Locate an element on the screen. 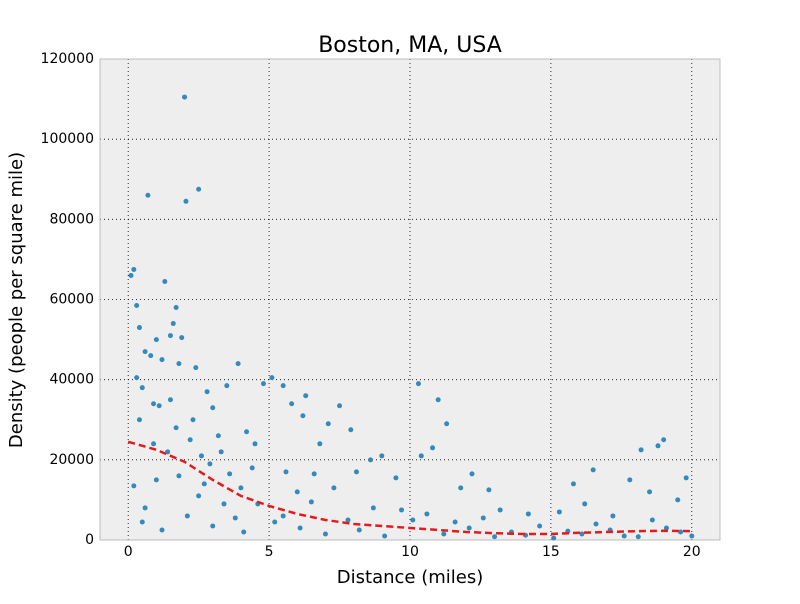 The height and width of the screenshot is (604, 800). y-tick-label: 80000 is located at coordinates (71, 219).